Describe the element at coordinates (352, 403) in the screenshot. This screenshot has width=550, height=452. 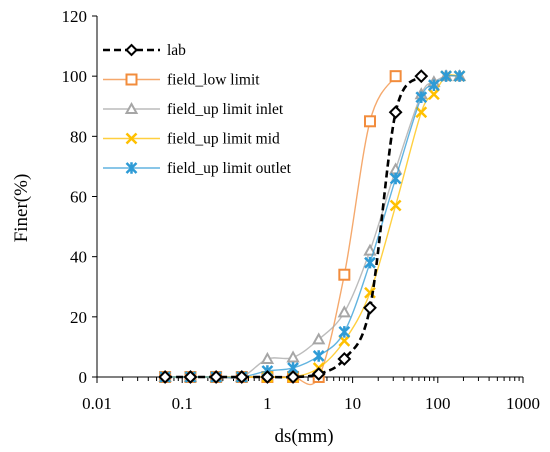
I see `x-tick-label: 10` at that location.